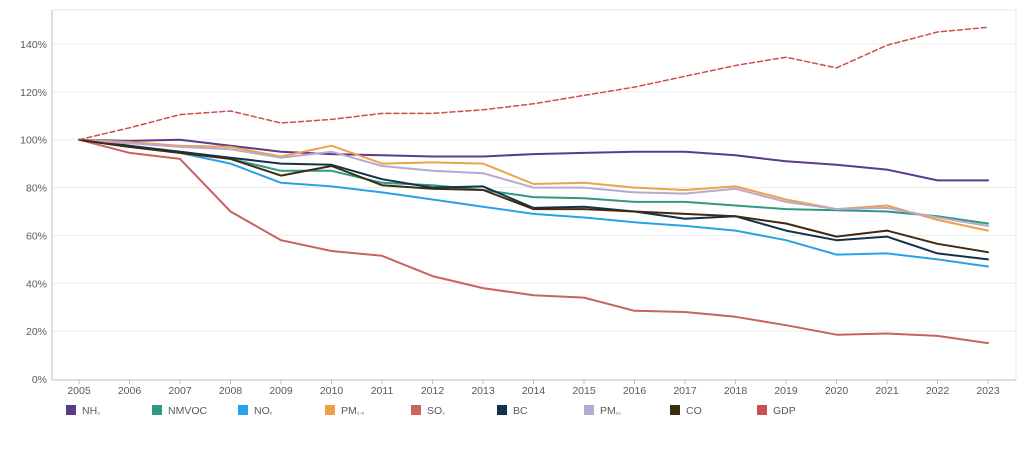 This screenshot has height=456, width=1024. Describe the element at coordinates (837, 391) in the screenshot. I see `x-tick-label: 2020` at that location.